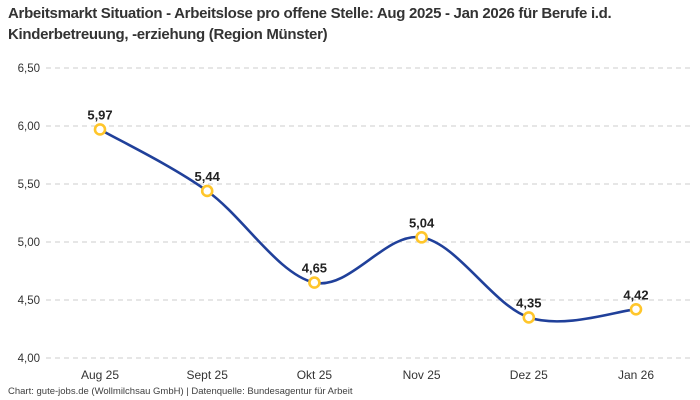 The height and width of the screenshot is (400, 700). Describe the element at coordinates (635, 294) in the screenshot. I see `data-point-label: 4,42` at that location.